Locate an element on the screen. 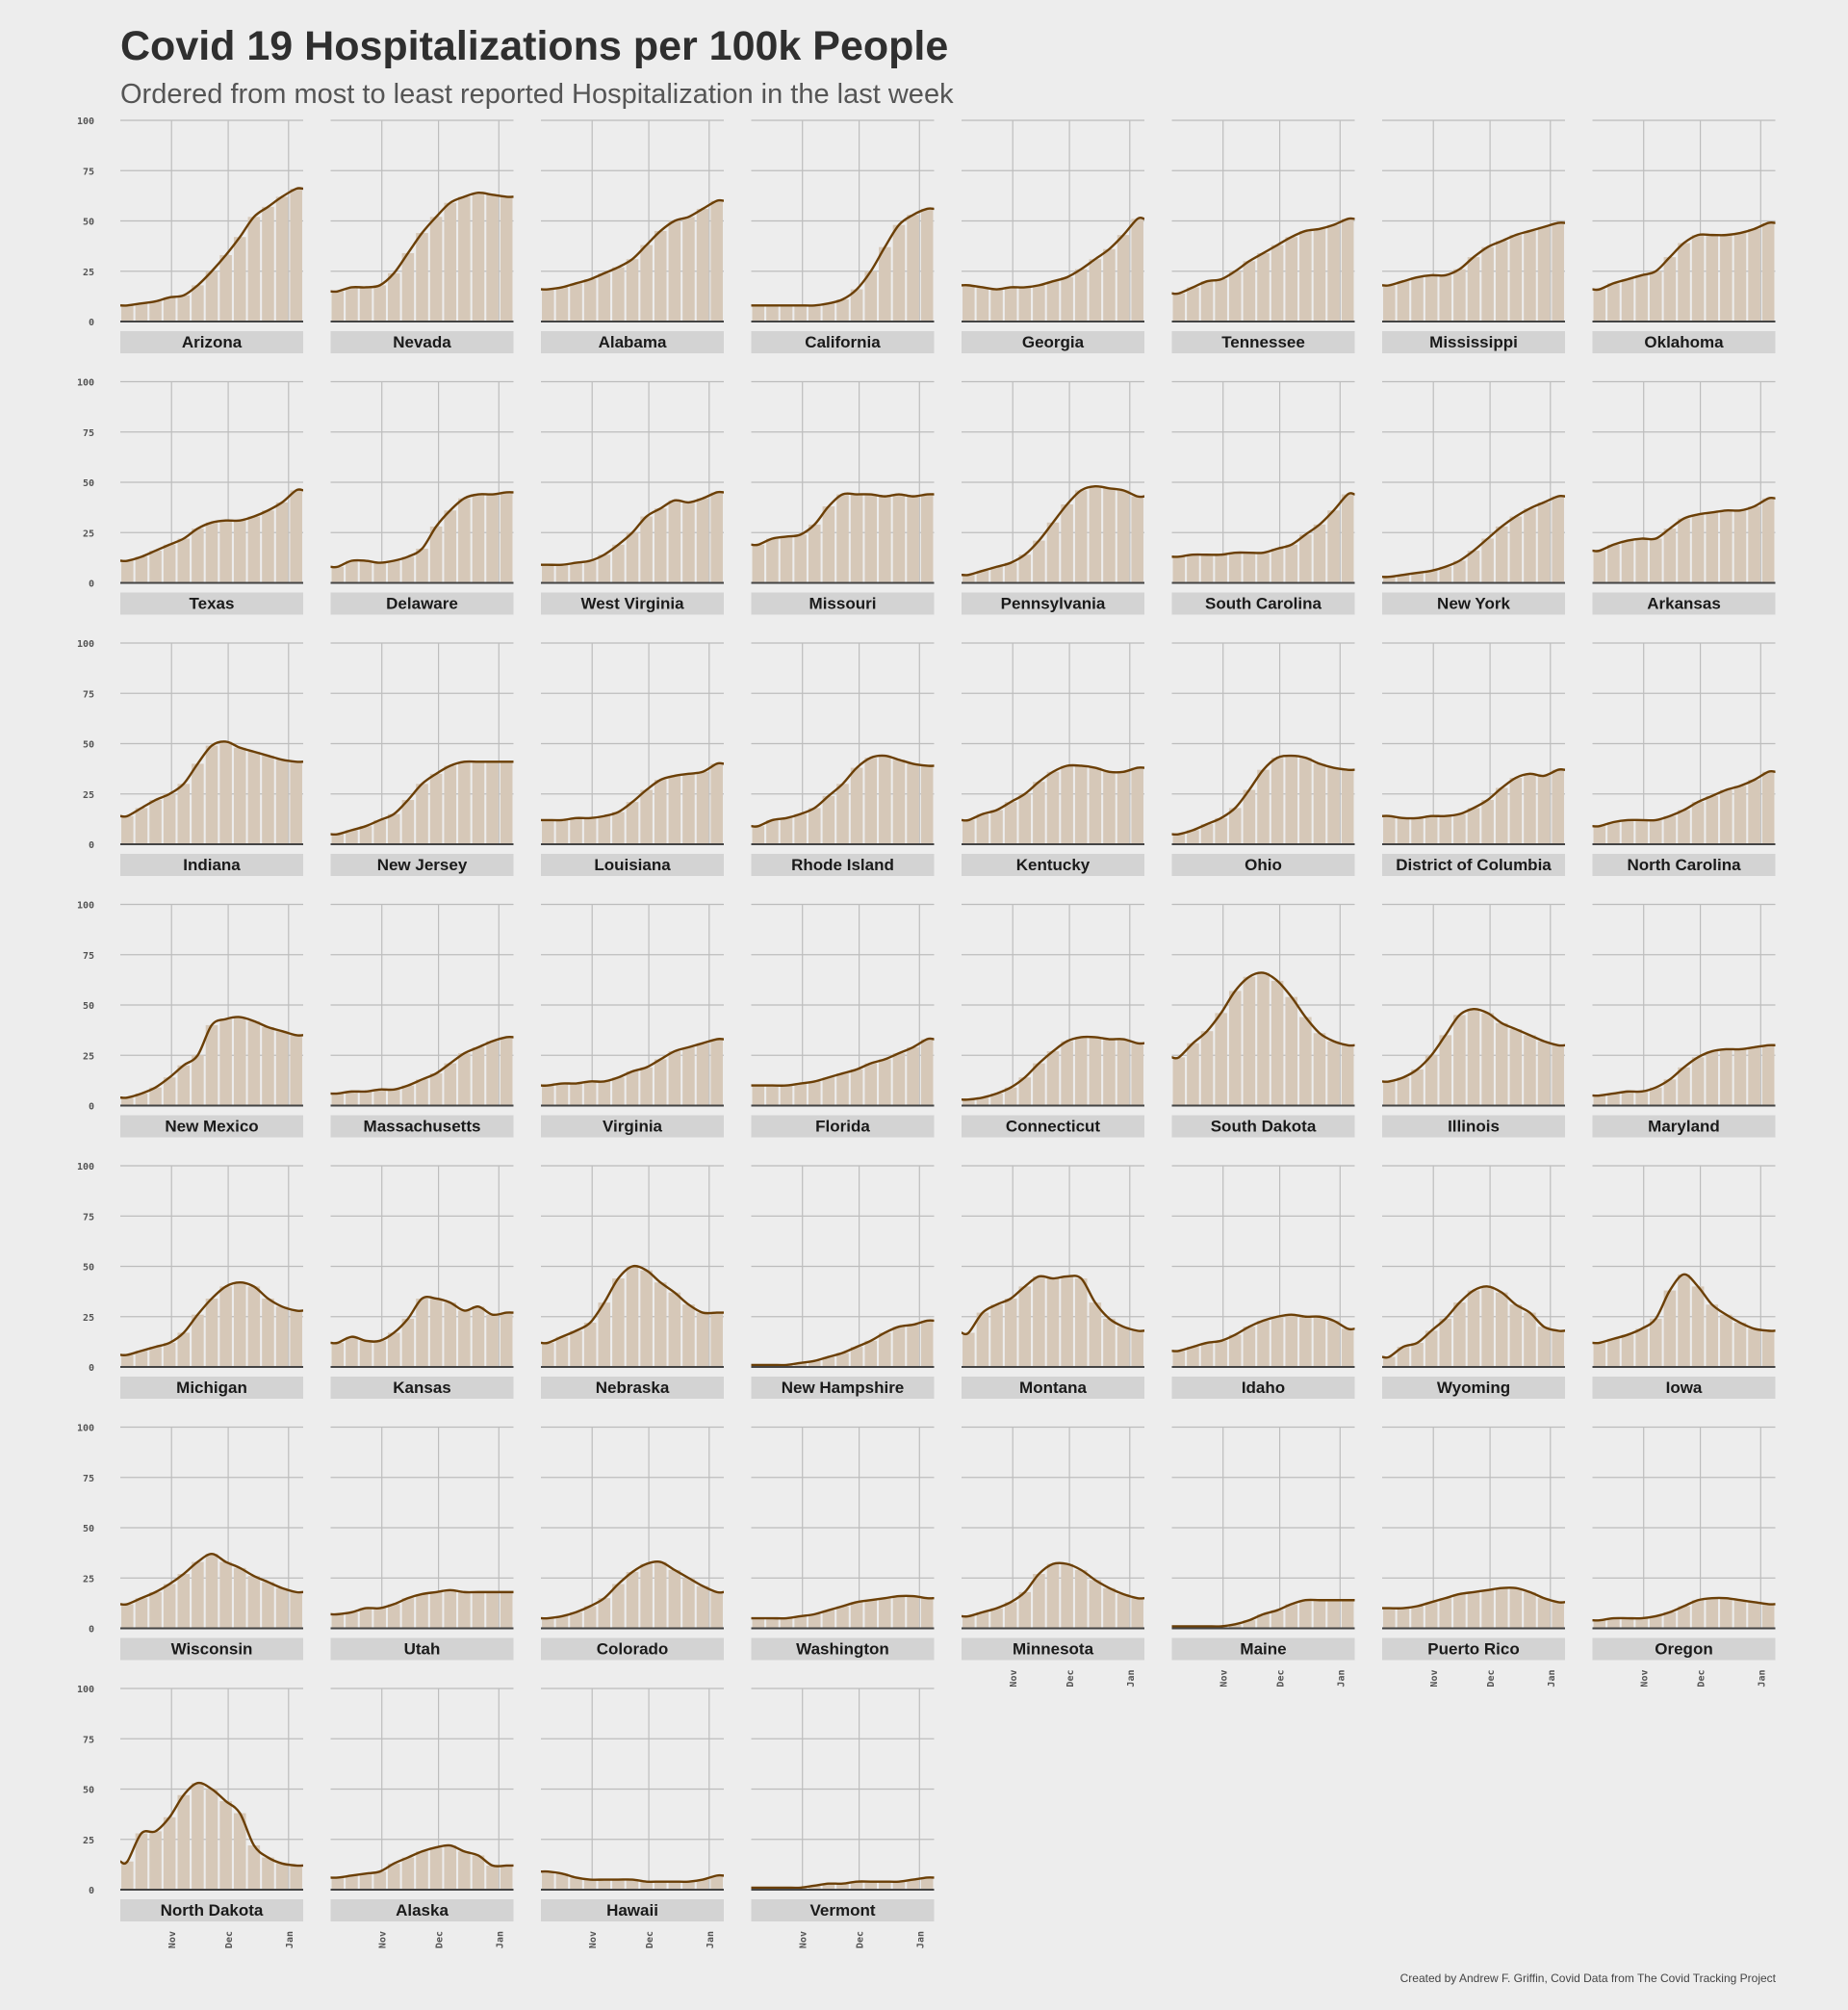 The height and width of the screenshot is (2010, 1848). facet-label: Minnesota is located at coordinates (1053, 1650).